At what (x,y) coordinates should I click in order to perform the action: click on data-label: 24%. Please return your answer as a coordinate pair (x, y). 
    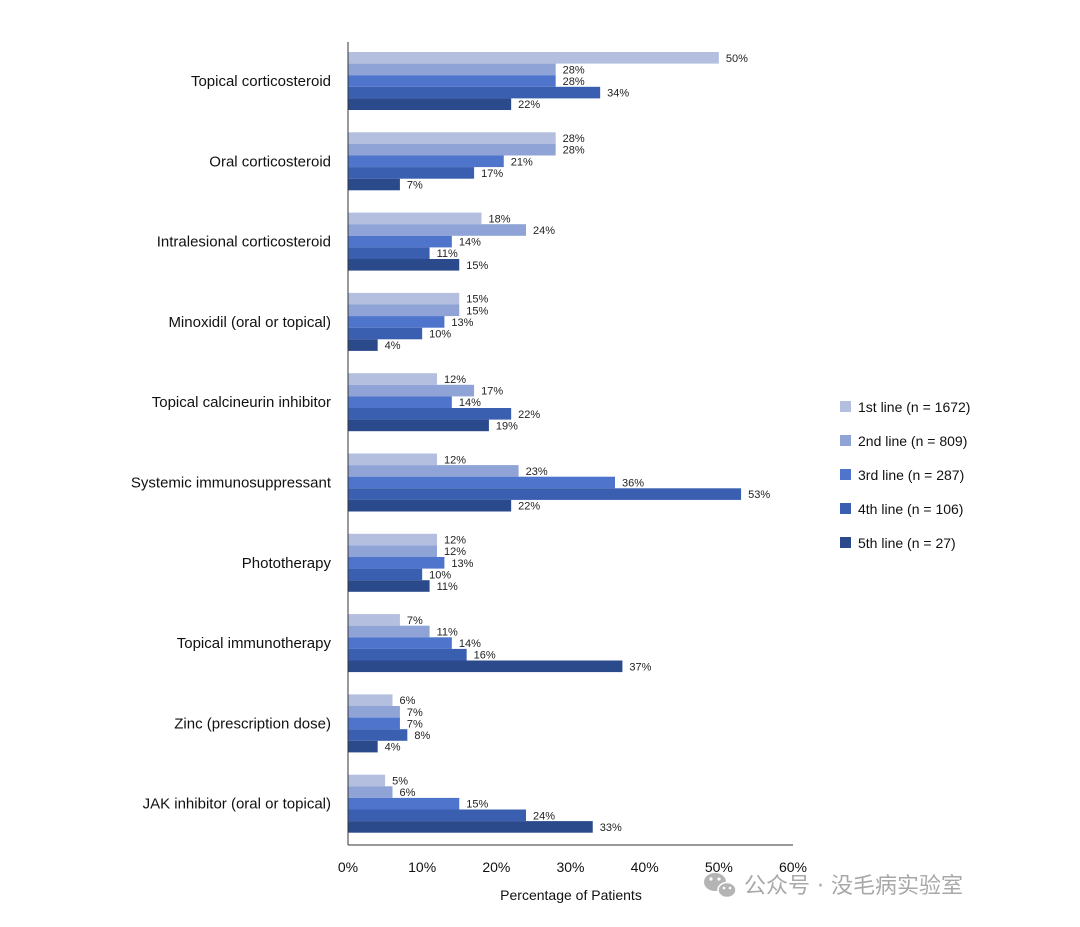
    Looking at the image, I should click on (544, 231).